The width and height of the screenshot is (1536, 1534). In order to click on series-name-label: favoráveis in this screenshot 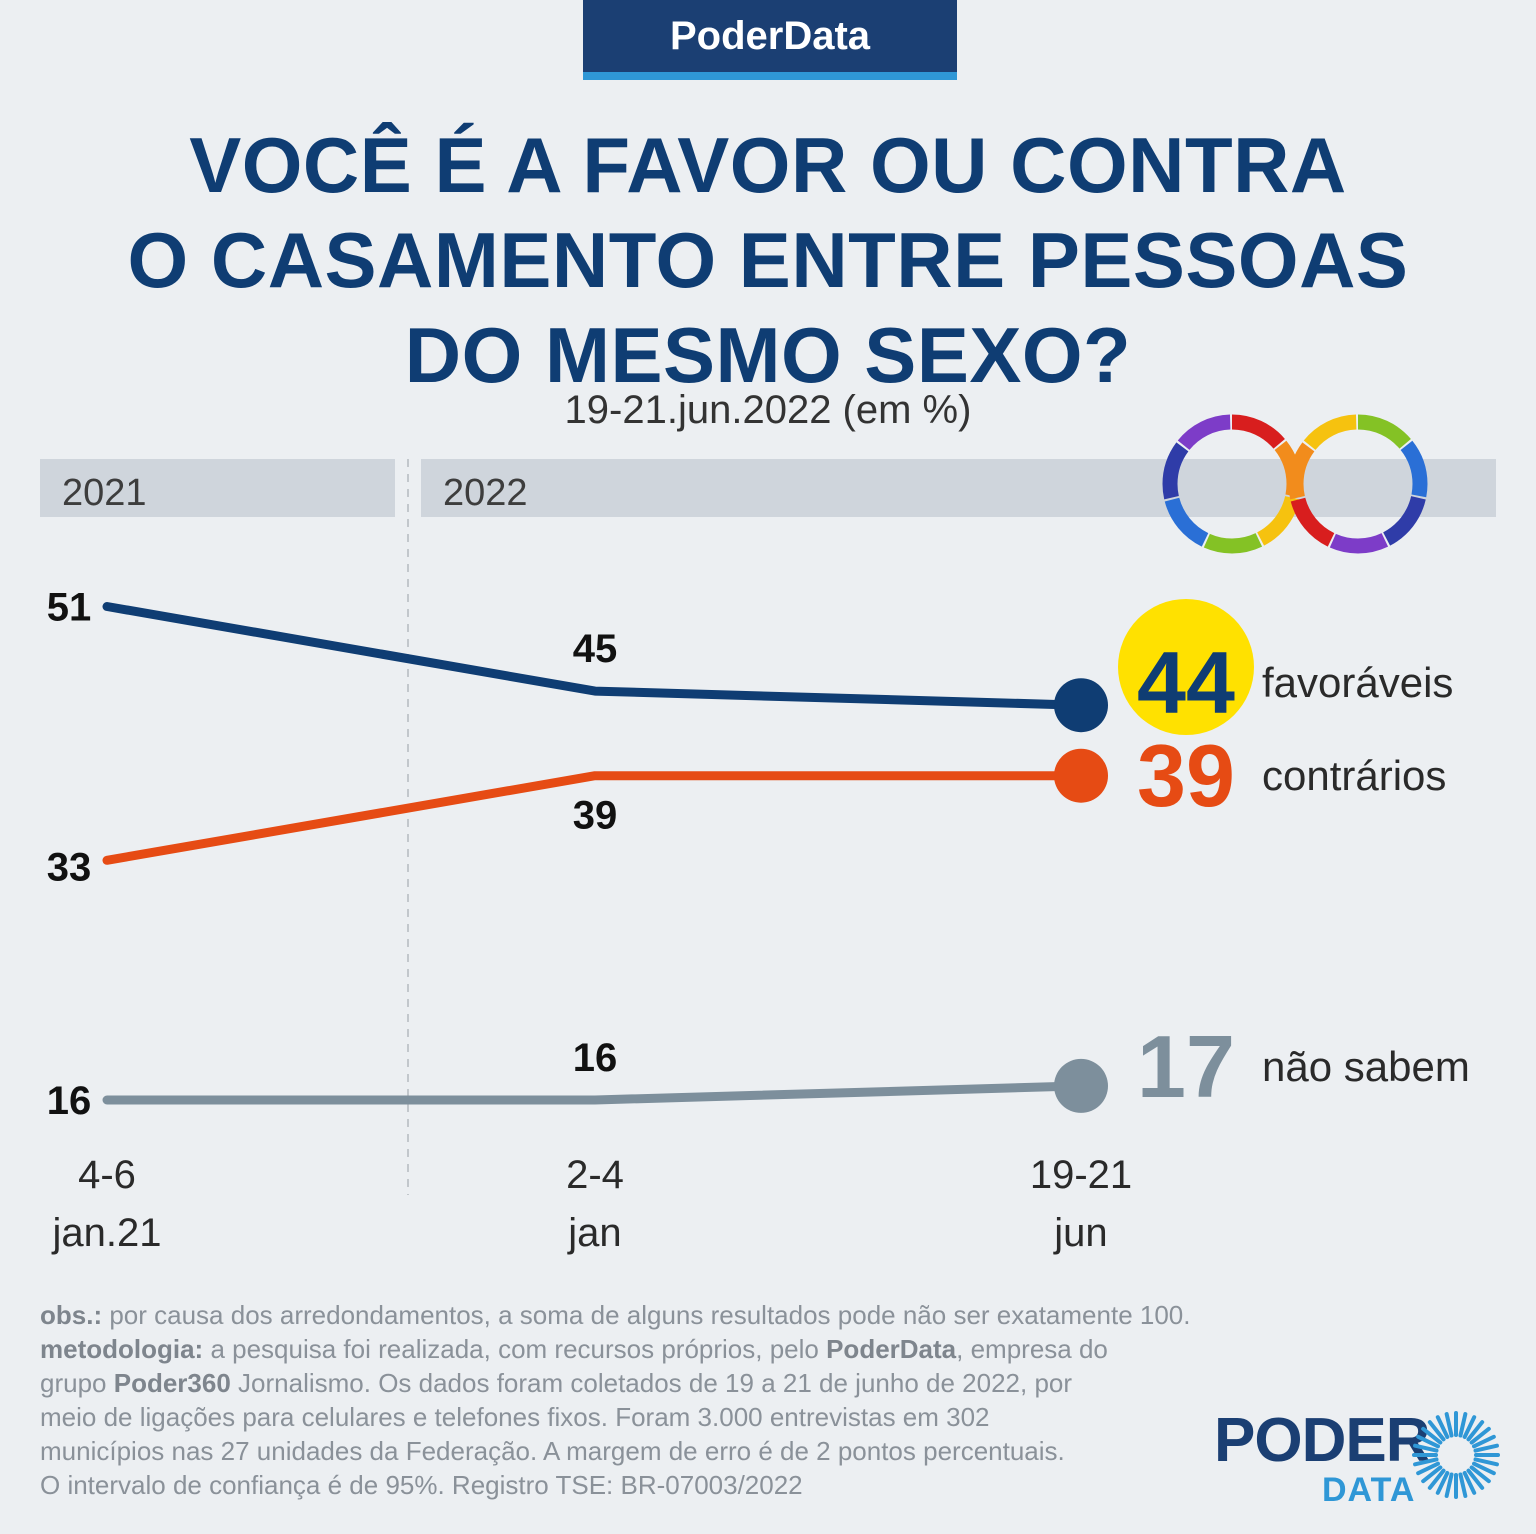, I will do `click(1357, 682)`.